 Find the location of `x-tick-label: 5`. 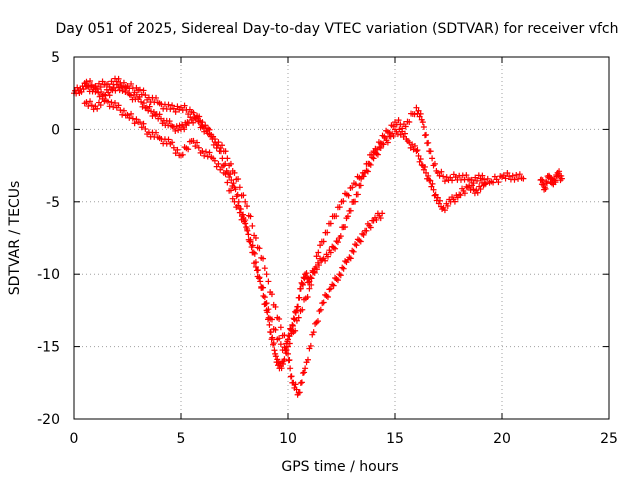

x-tick-label: 5 is located at coordinates (181, 439).